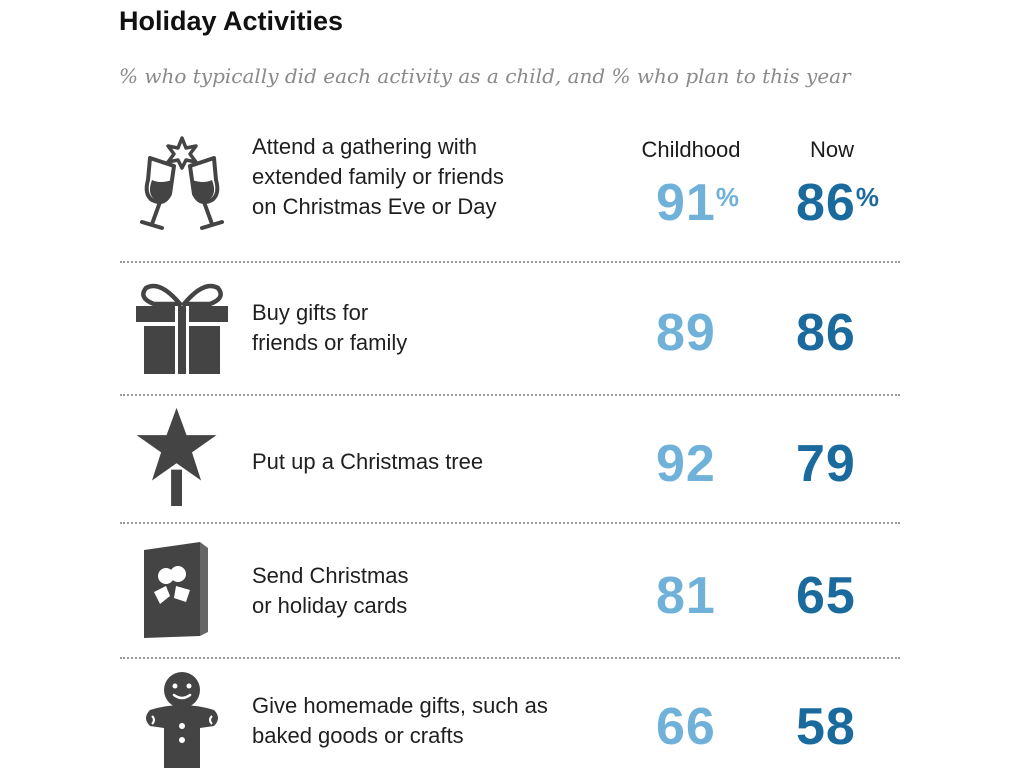  Describe the element at coordinates (182, 719) in the screenshot. I see `gingerbread-man-icon` at that location.